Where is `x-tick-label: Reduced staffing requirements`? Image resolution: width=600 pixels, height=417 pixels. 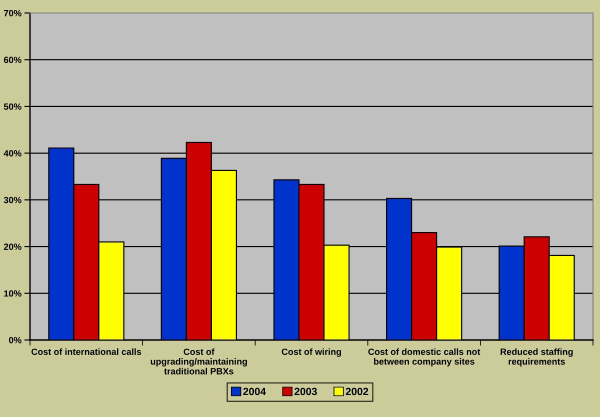 x-tick-label: Reduced staffing requirements is located at coordinates (536, 357).